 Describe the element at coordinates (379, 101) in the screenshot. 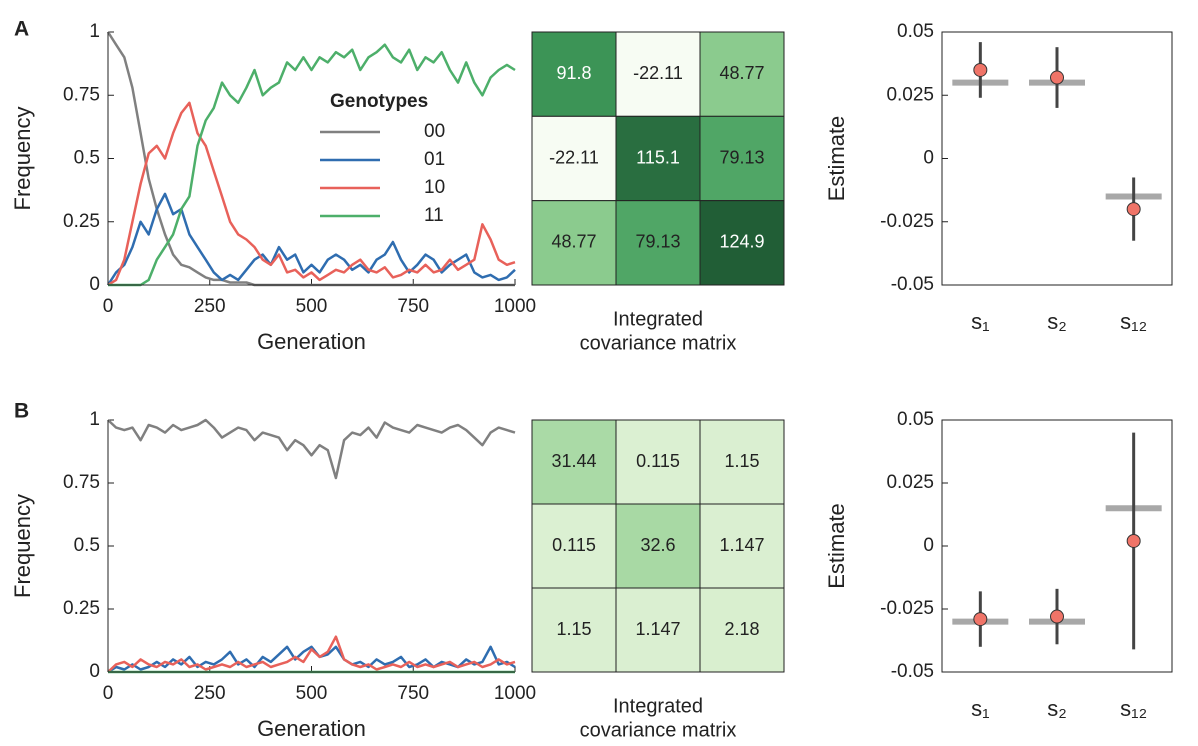

I see `legend-title: Genotypes` at that location.